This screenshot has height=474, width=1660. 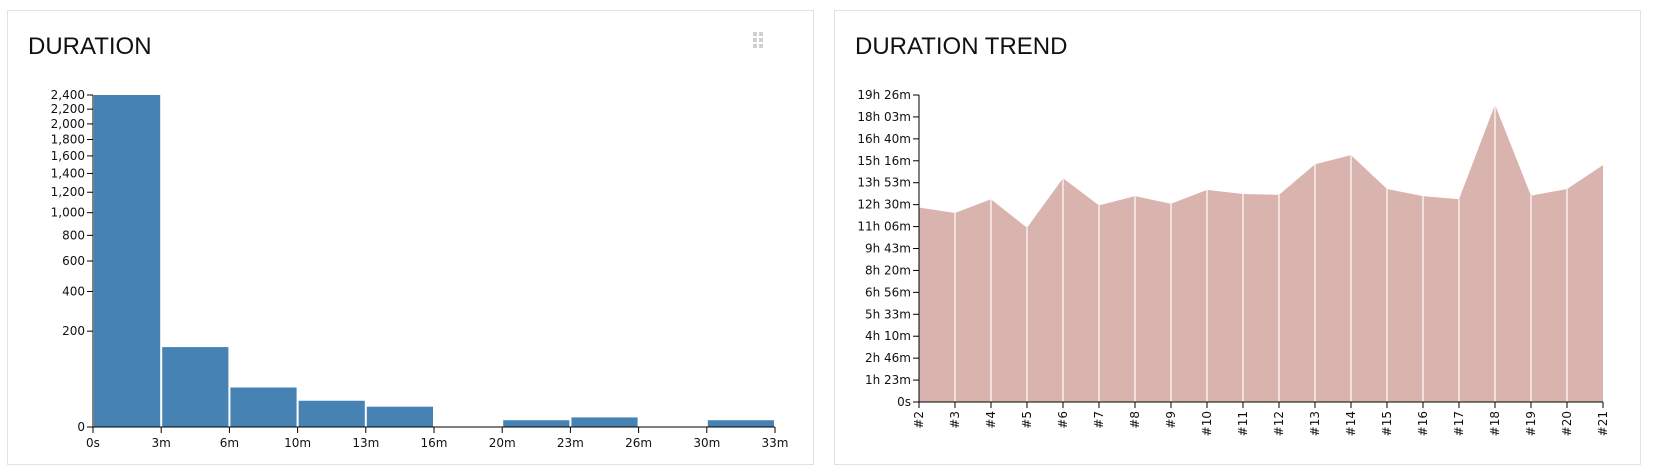 What do you see at coordinates (904, 402) in the screenshot?
I see `y-tick-label: 0s` at bounding box center [904, 402].